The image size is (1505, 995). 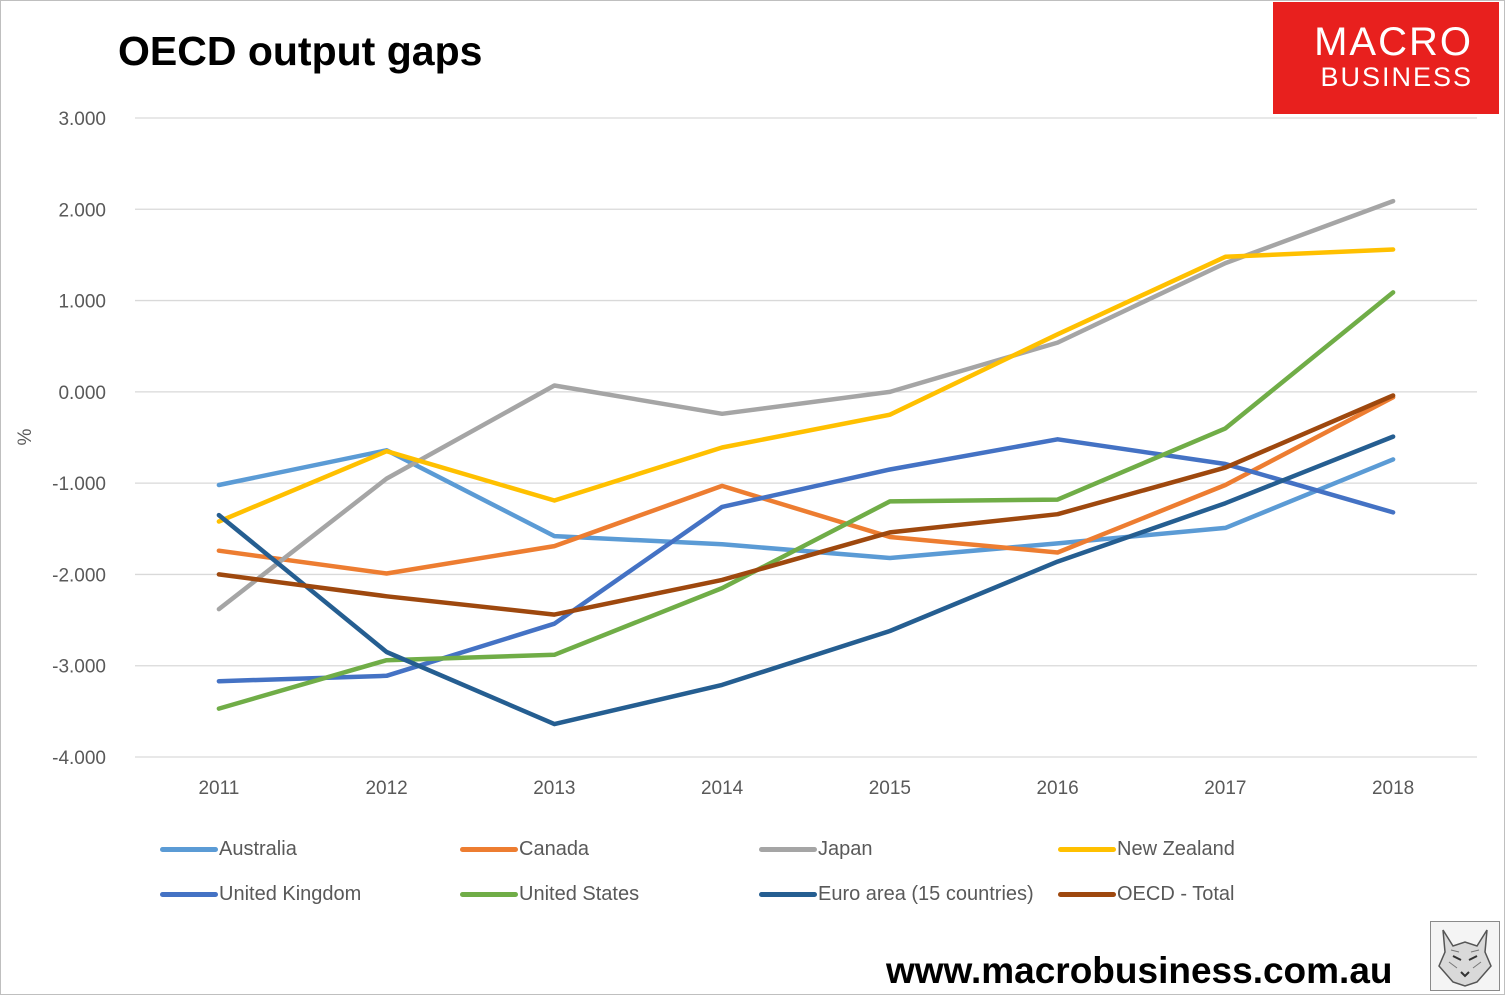 I want to click on legend-item: Australia, so click(x=228, y=849).